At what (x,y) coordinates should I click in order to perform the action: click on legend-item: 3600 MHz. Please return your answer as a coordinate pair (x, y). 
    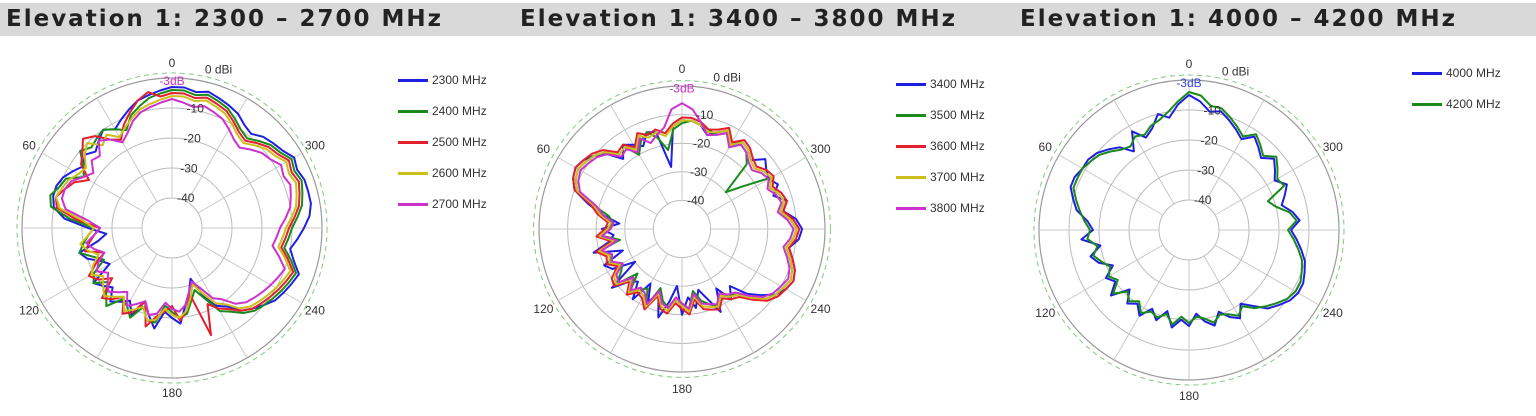
    Looking at the image, I should click on (940, 146).